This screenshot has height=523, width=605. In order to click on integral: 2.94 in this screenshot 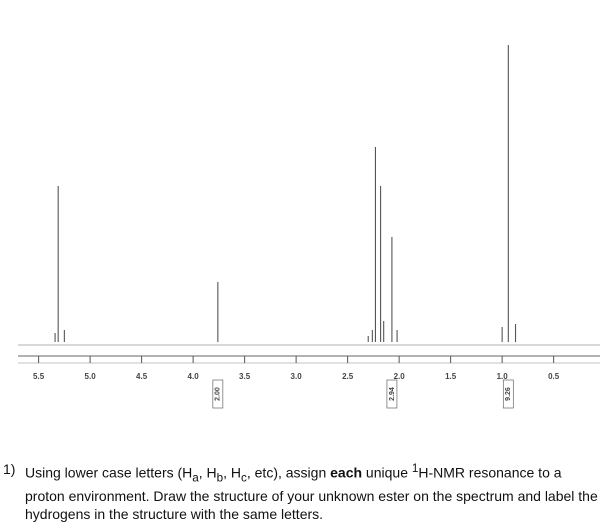, I will do `click(392, 394)`.